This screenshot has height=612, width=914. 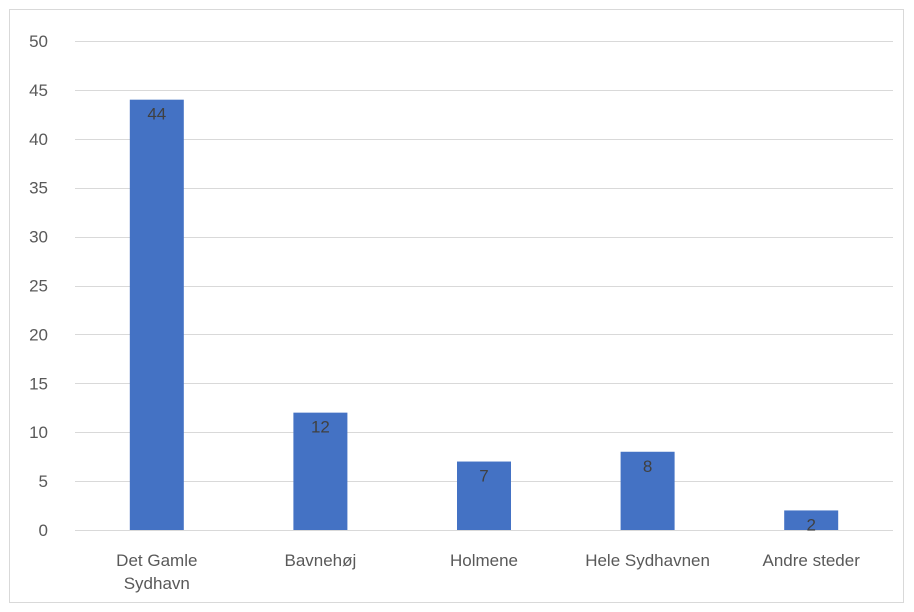 What do you see at coordinates (38, 432) in the screenshot?
I see `y-tick-label: 10` at bounding box center [38, 432].